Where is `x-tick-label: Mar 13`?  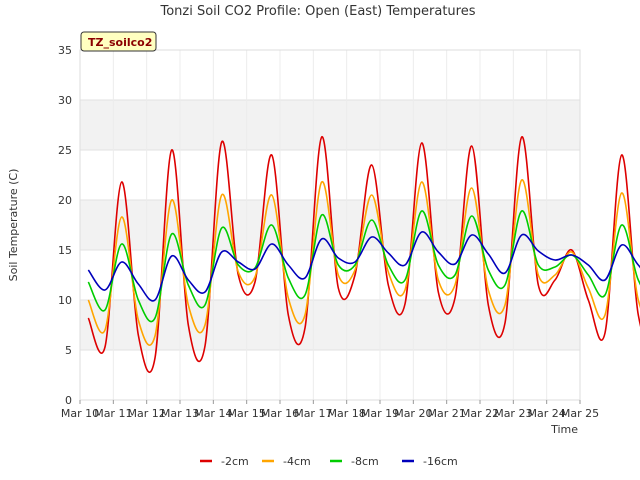
x-tick-label: Mar 13 is located at coordinates (180, 413).